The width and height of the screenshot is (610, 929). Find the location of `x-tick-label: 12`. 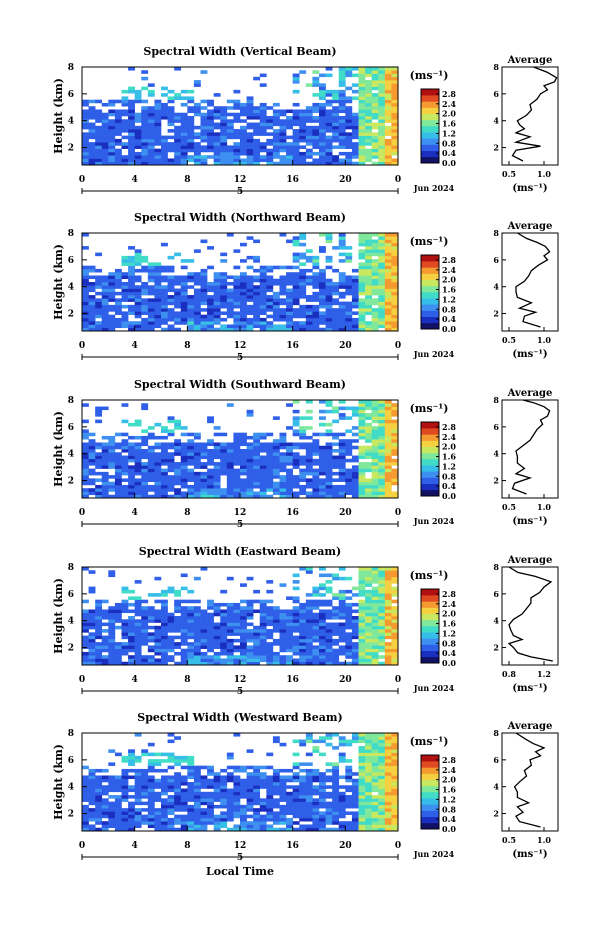

x-tick-label: 12 is located at coordinates (240, 180).